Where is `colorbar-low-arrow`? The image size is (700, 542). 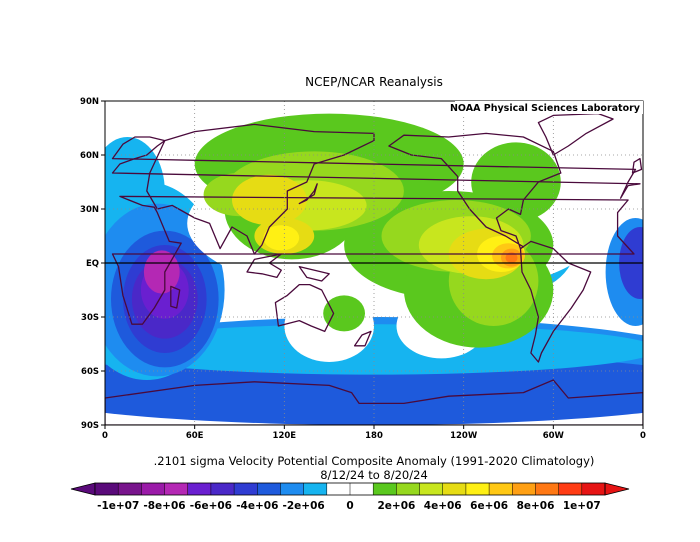 colorbar-low-arrow is located at coordinates (83, 489).